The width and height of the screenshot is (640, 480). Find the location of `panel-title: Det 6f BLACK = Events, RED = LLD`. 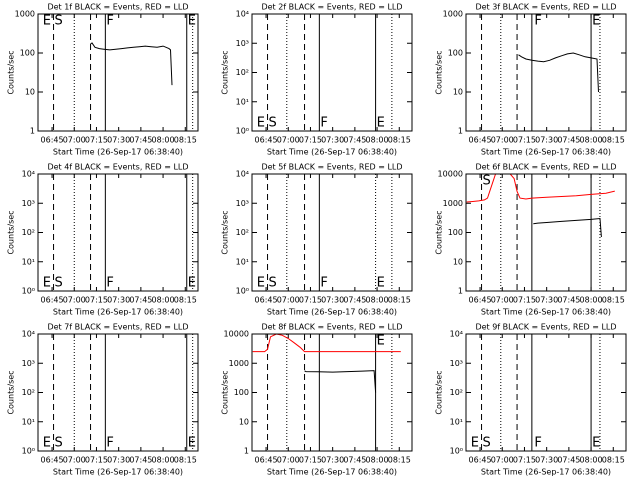

panel-title: Det 6f BLACK = Events, RED = LLD is located at coordinates (545, 167).